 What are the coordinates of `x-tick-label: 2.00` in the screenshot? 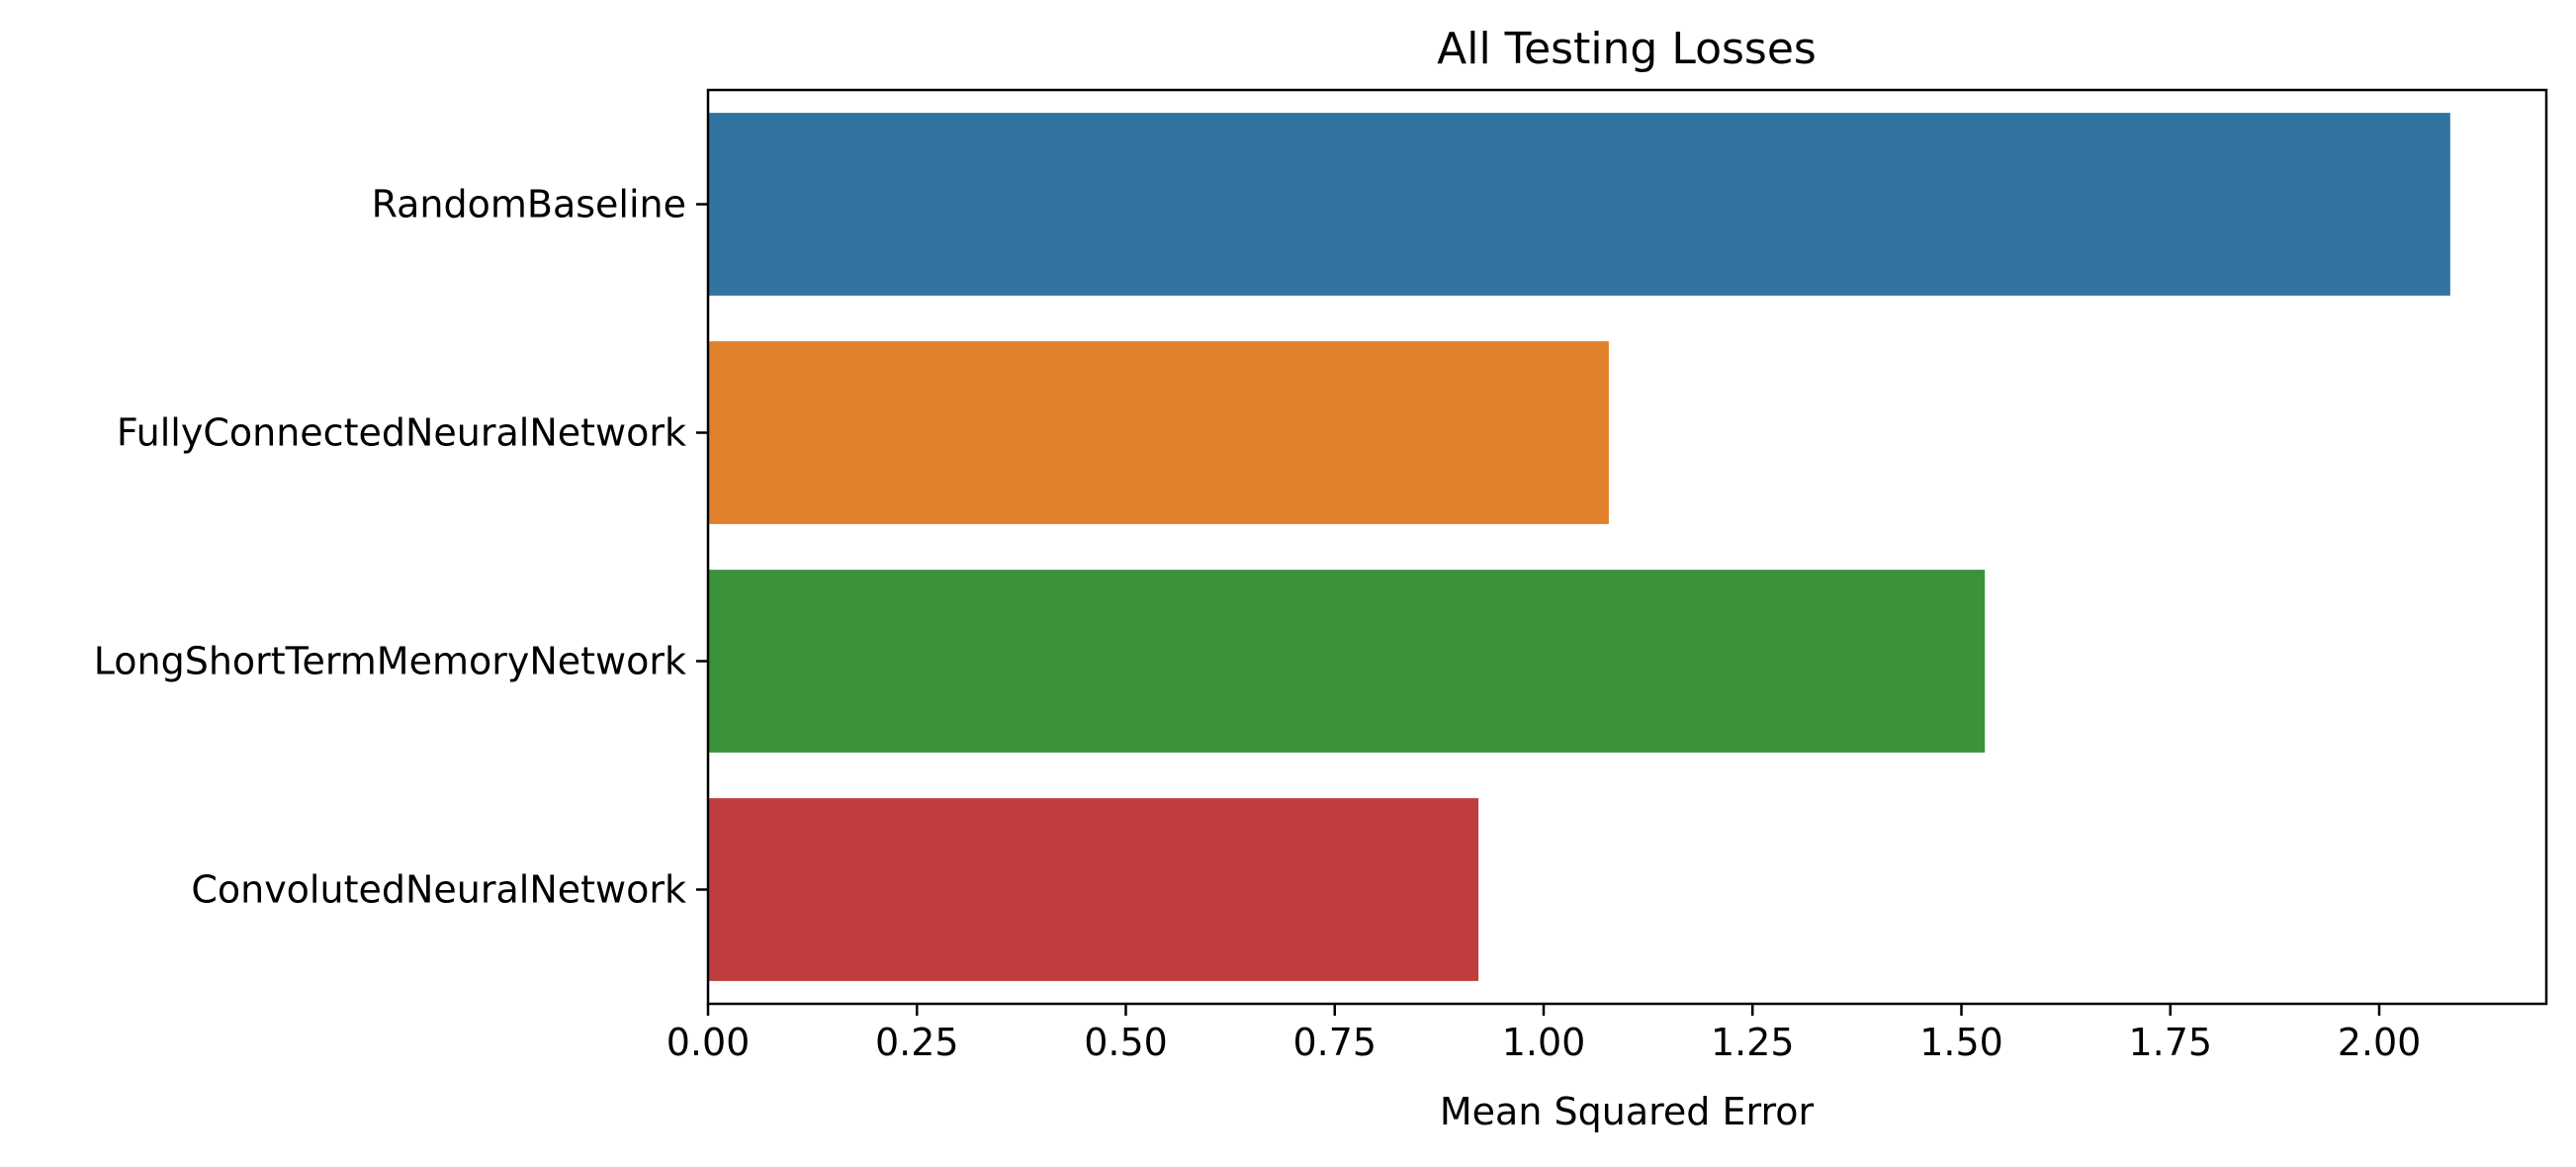 It's located at (2380, 1042).